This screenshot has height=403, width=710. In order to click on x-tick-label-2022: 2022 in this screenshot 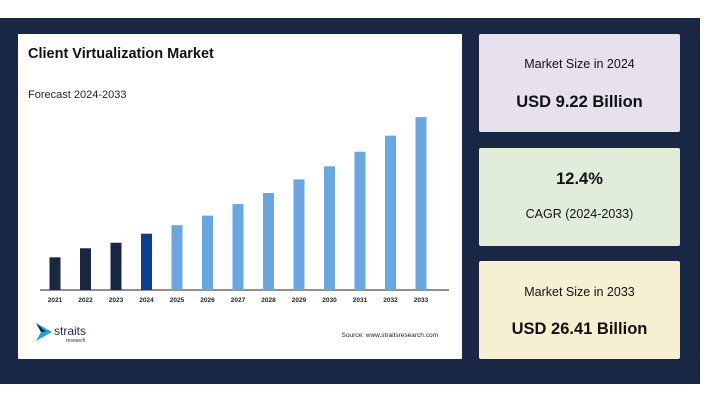, I will do `click(85, 300)`.